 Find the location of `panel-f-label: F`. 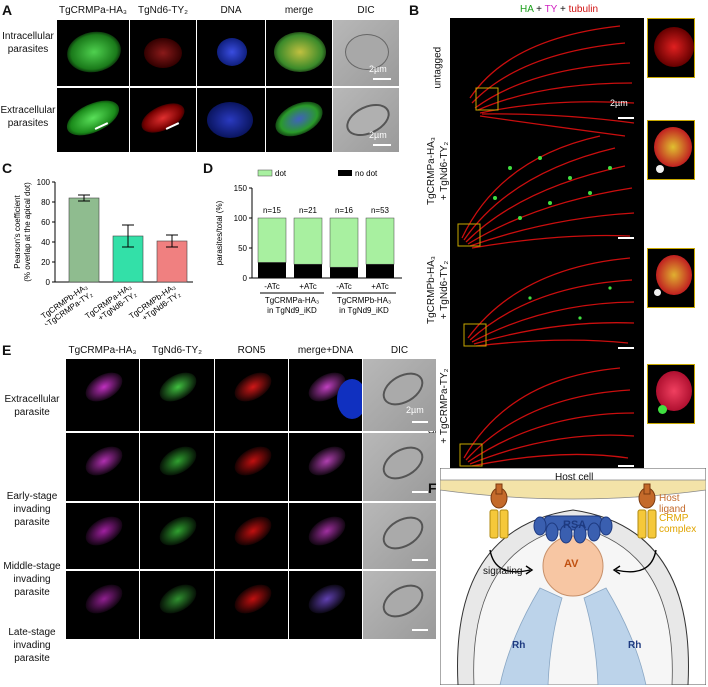

panel-f-label: F is located at coordinates (432, 488).